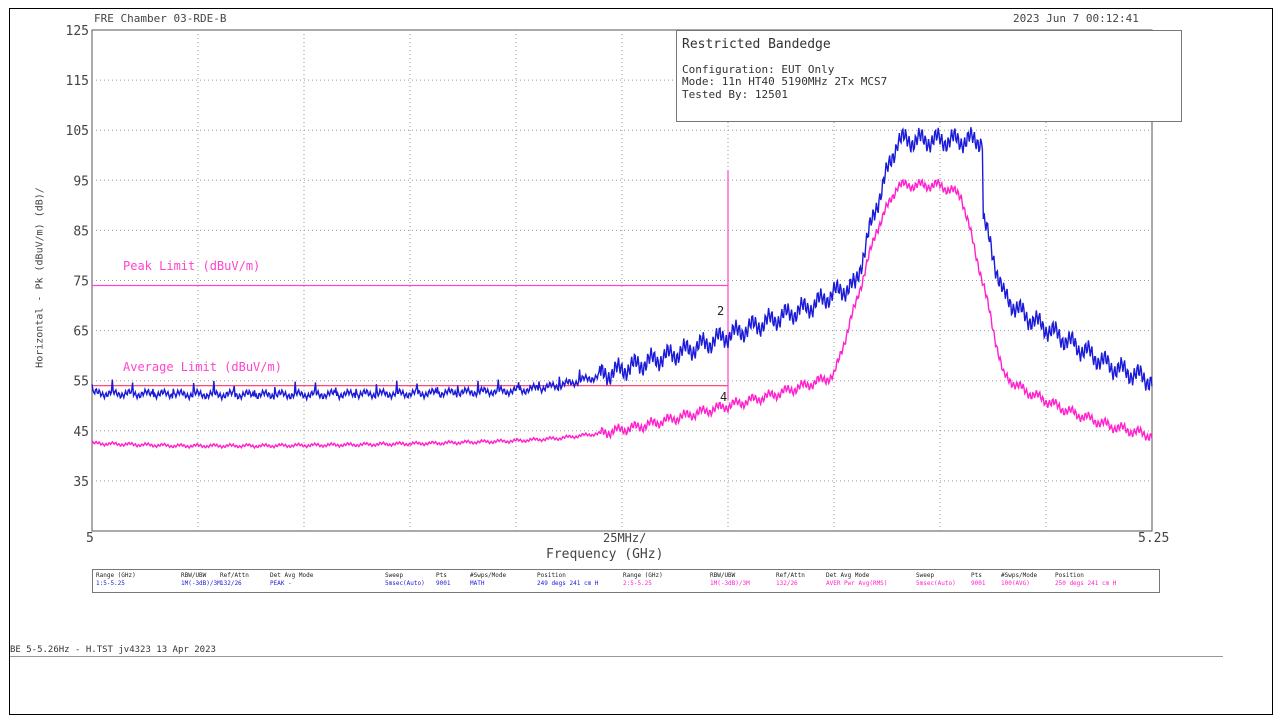 The image size is (1283, 724). What do you see at coordinates (77, 81) in the screenshot?
I see `y-tick-label: 115` at bounding box center [77, 81].